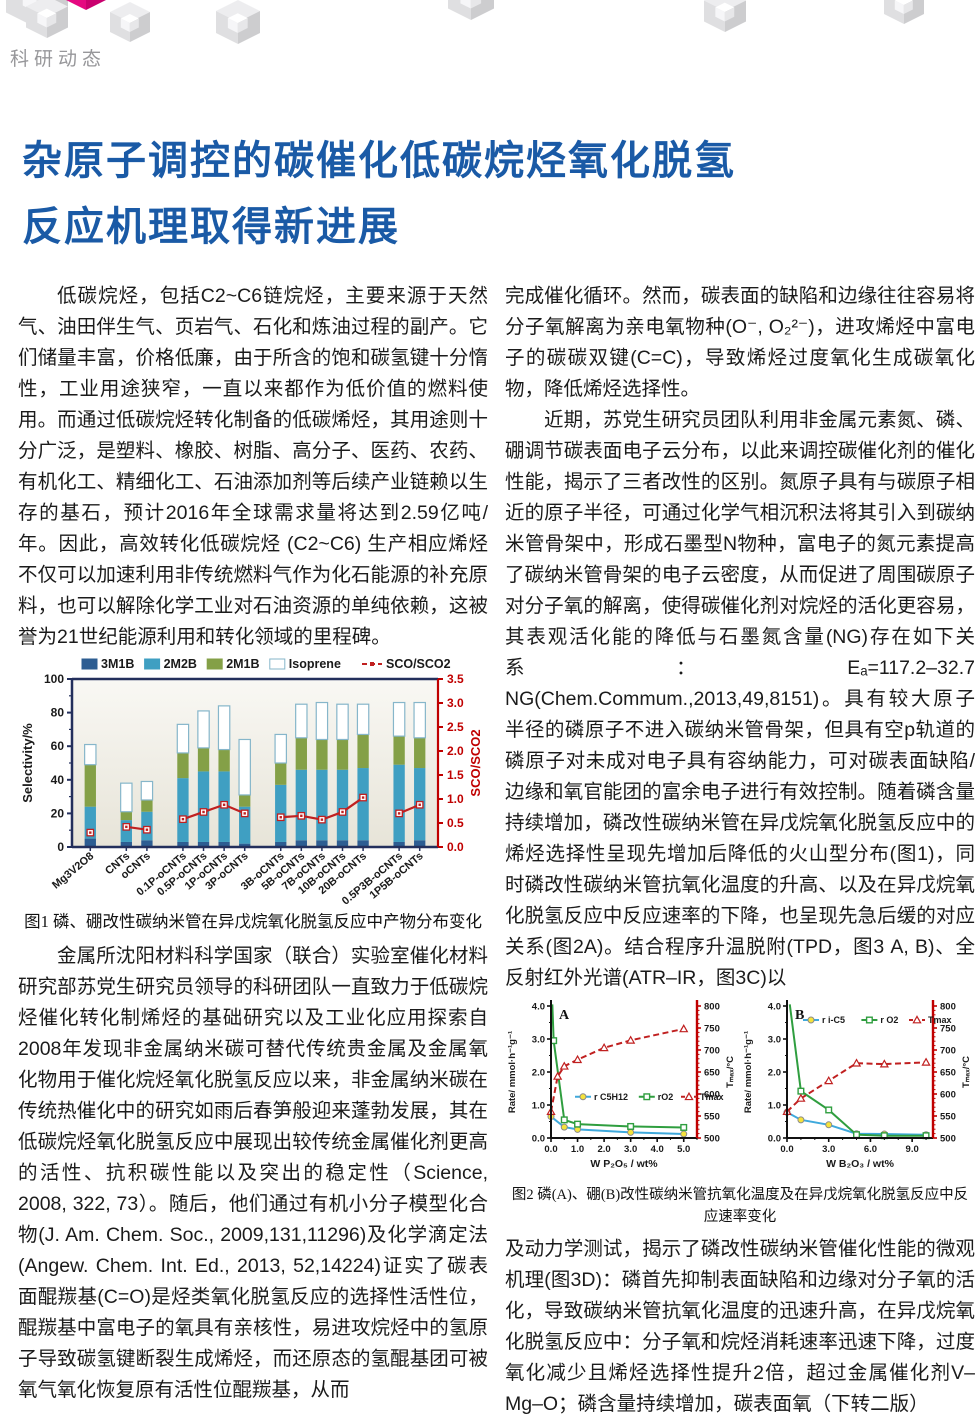  I want to click on svg-text: 20, so click(58, 813).